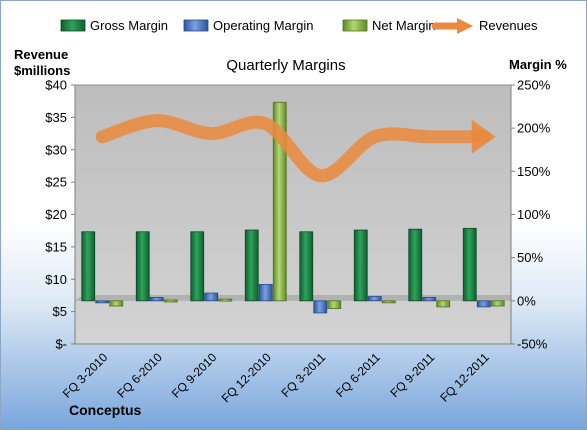 The height and width of the screenshot is (431, 587). Describe the element at coordinates (105, 410) in the screenshot. I see `company-name: Conceptus` at that location.